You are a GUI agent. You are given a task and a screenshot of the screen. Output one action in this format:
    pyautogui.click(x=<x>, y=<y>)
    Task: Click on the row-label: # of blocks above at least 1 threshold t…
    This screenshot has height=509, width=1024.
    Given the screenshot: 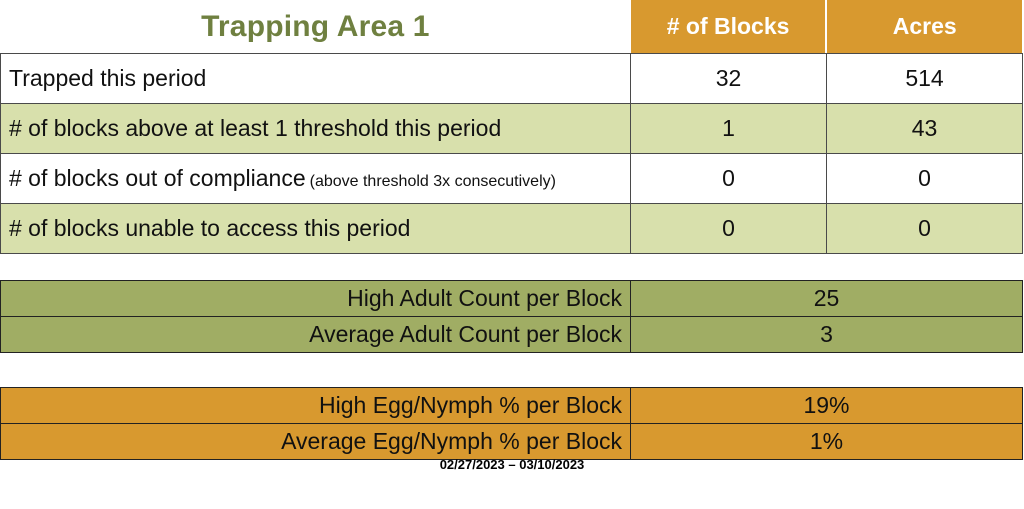 What is the action you would take?
    pyautogui.click(x=315, y=128)
    